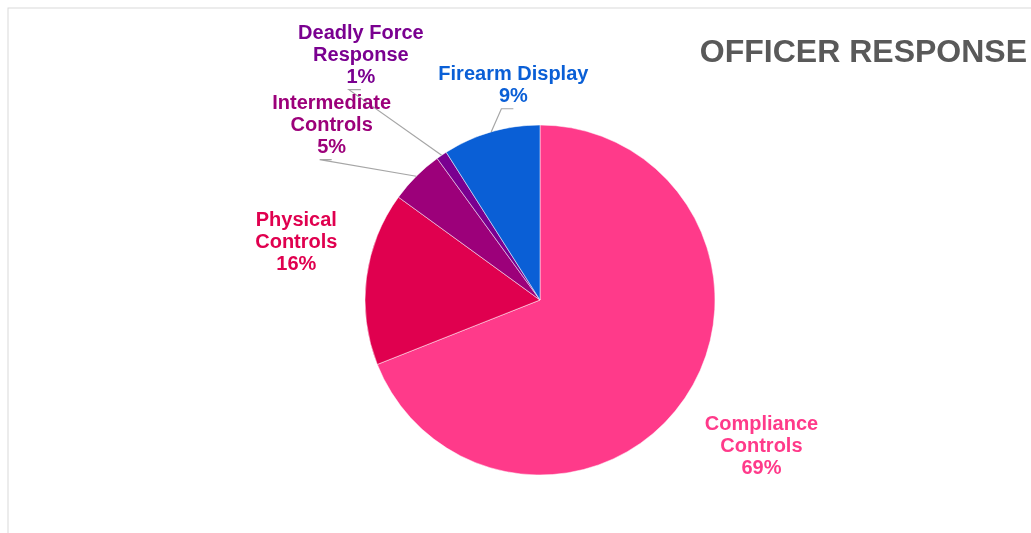 The width and height of the screenshot is (1031, 533). I want to click on data-label: 1%, so click(361, 75).